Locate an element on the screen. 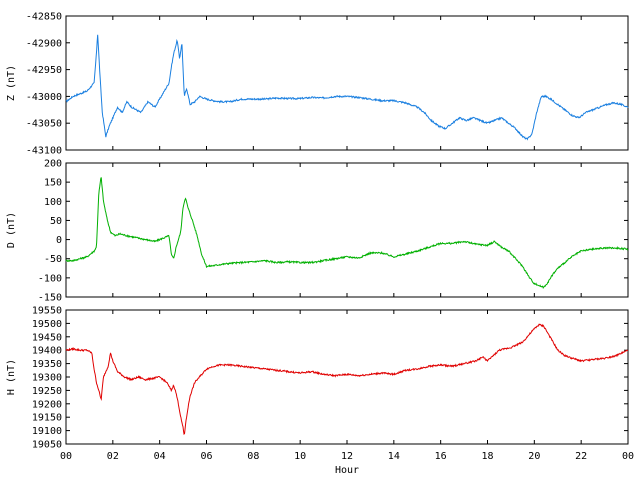  y-tick-label: 19350 is located at coordinates (47, 364).